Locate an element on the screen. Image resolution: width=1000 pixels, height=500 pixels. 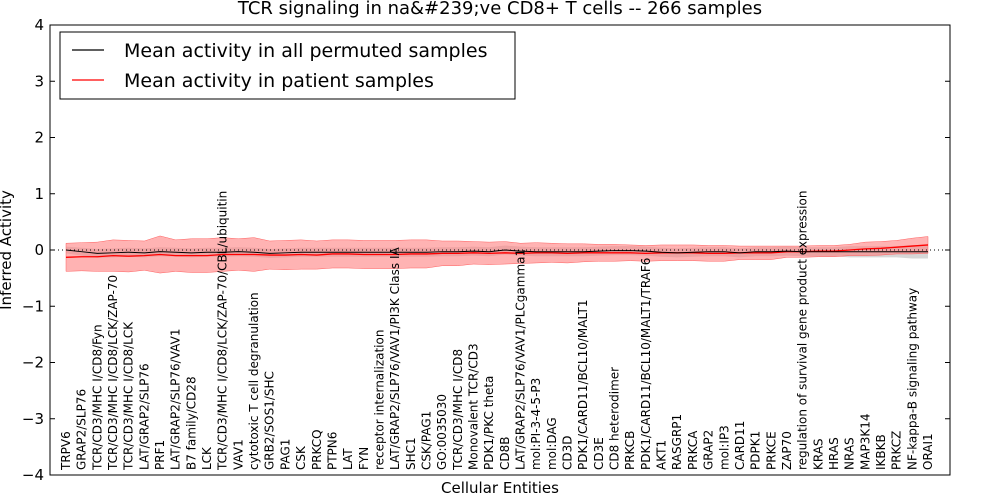
x-tick-label: PRKCQ is located at coordinates (317, 449).